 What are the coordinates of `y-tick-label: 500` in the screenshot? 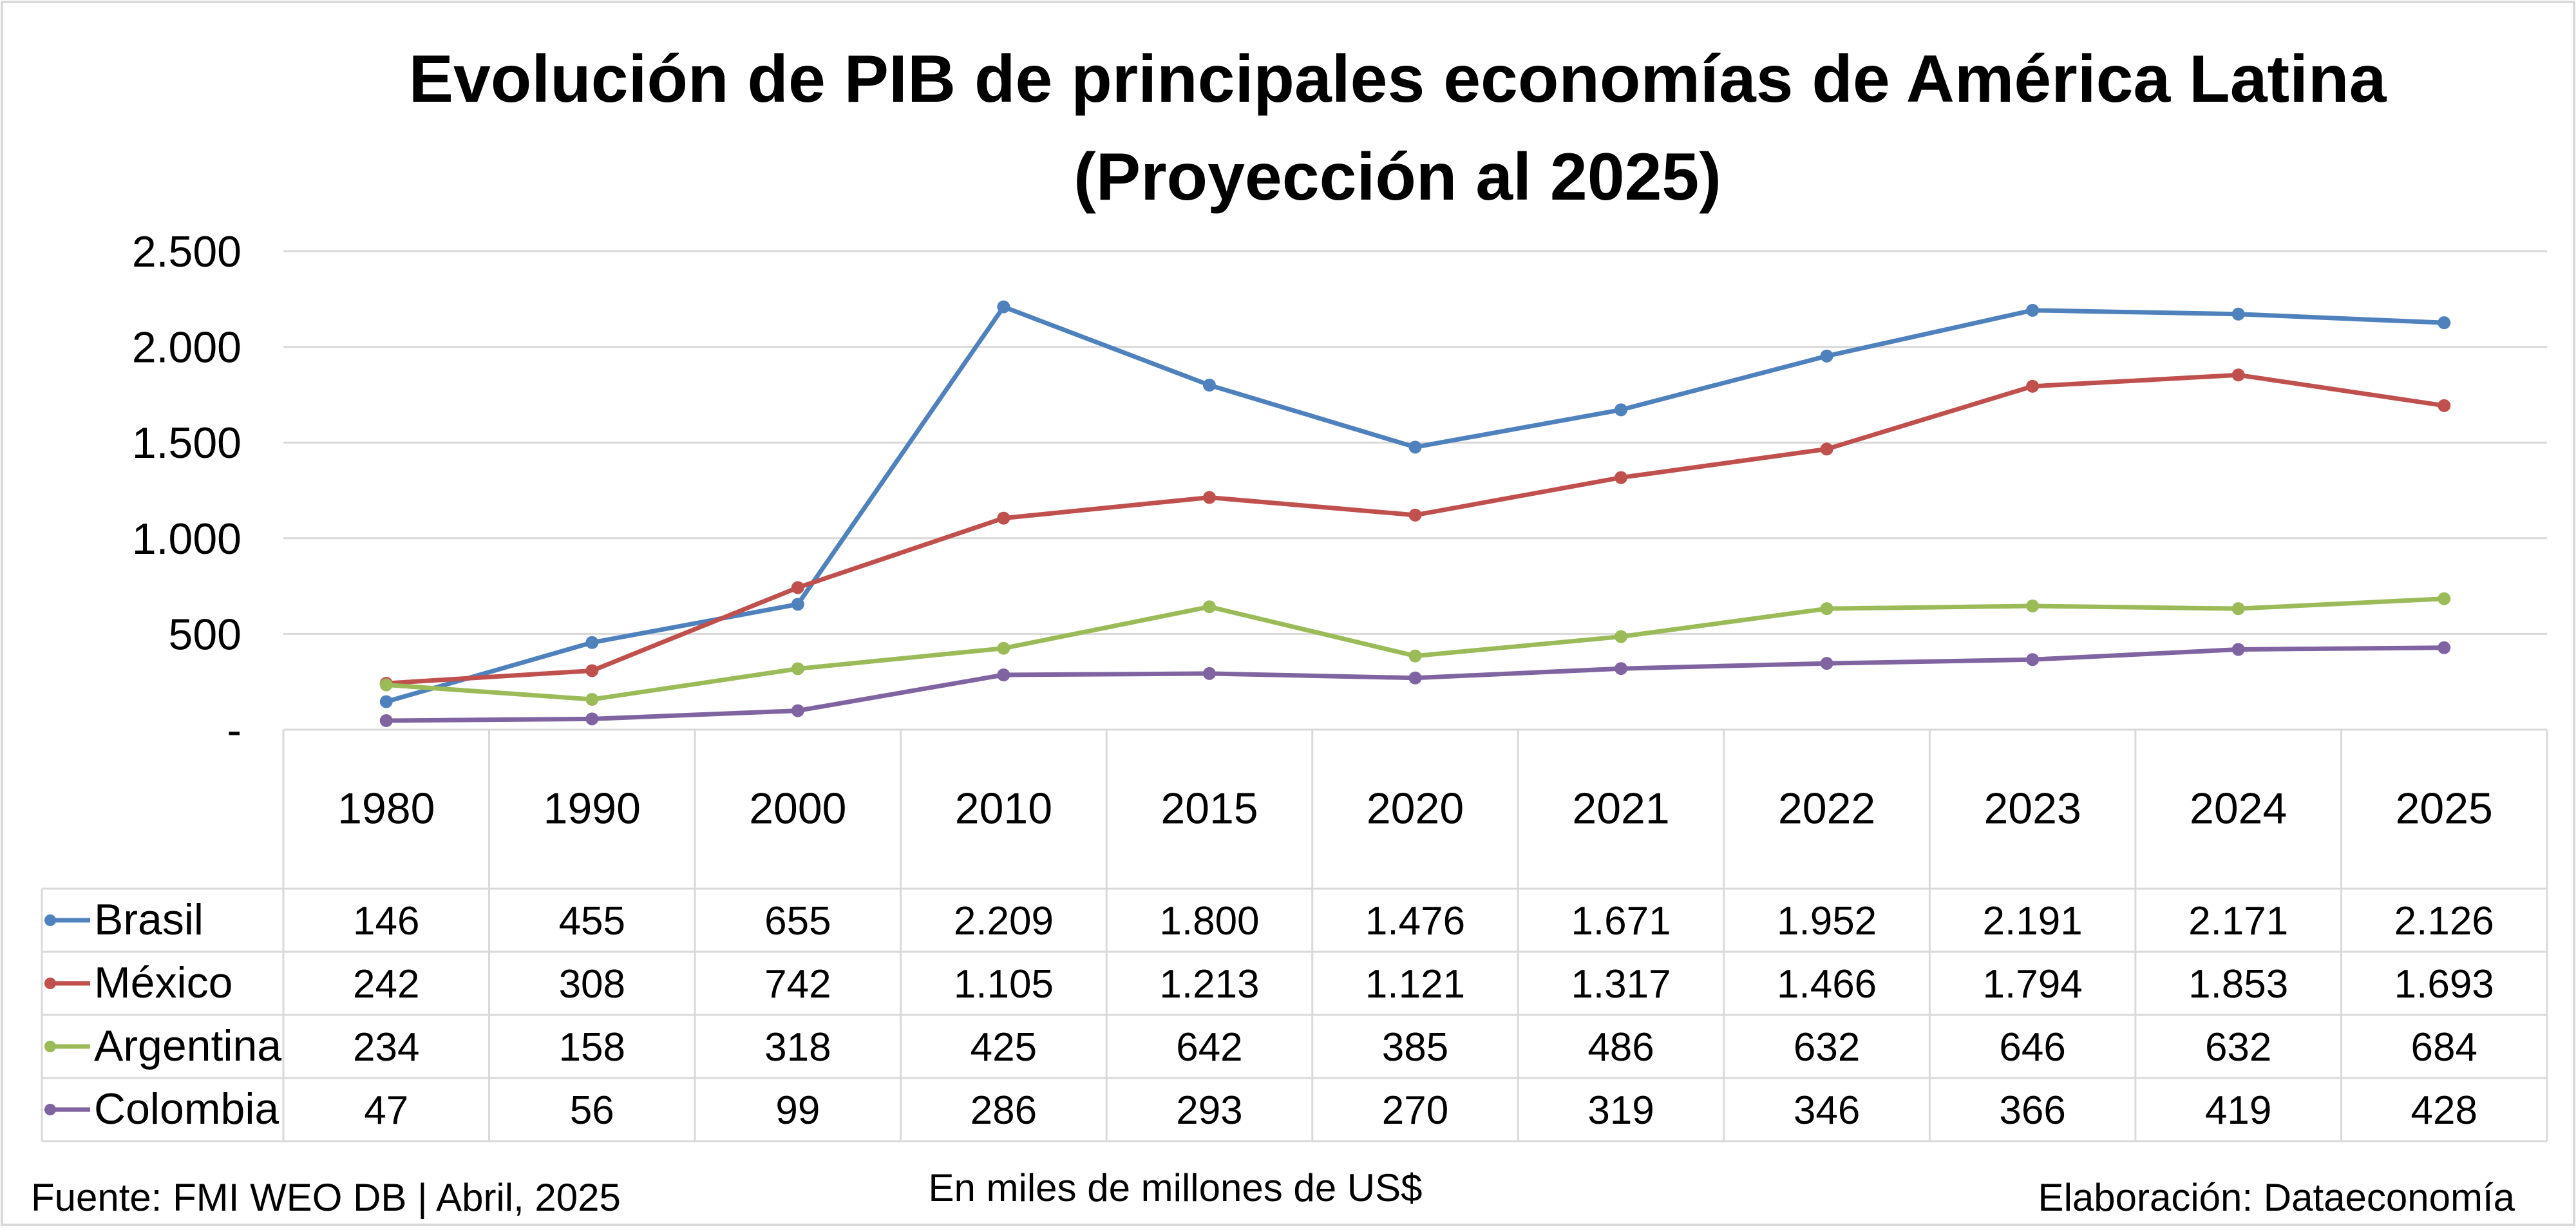 It's located at (206, 634).